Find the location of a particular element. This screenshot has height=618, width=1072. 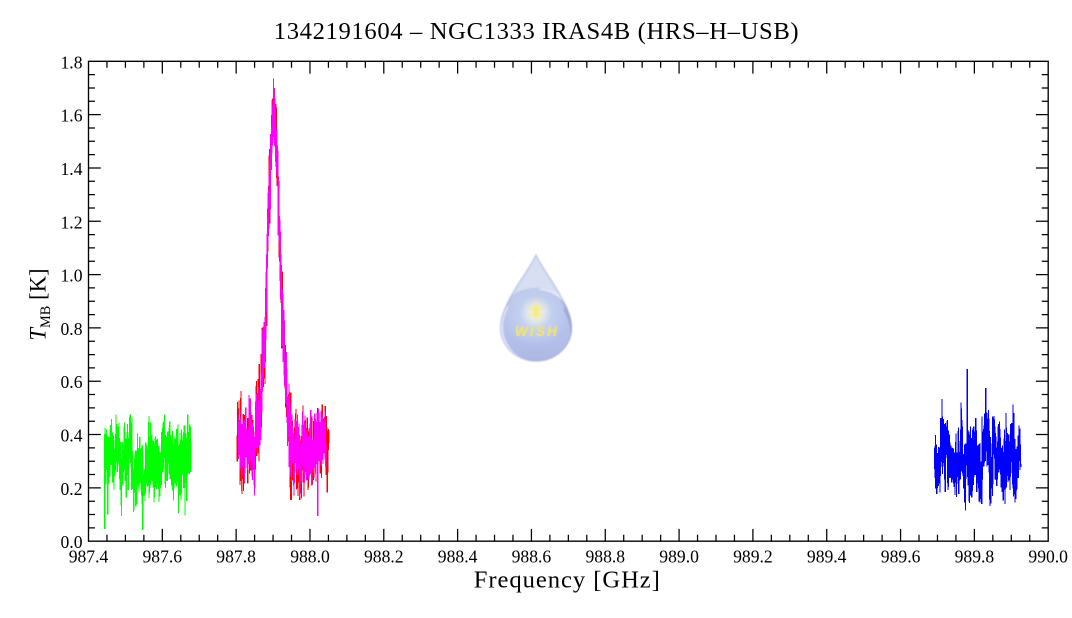

svg-text: 989.6 is located at coordinates (901, 557).